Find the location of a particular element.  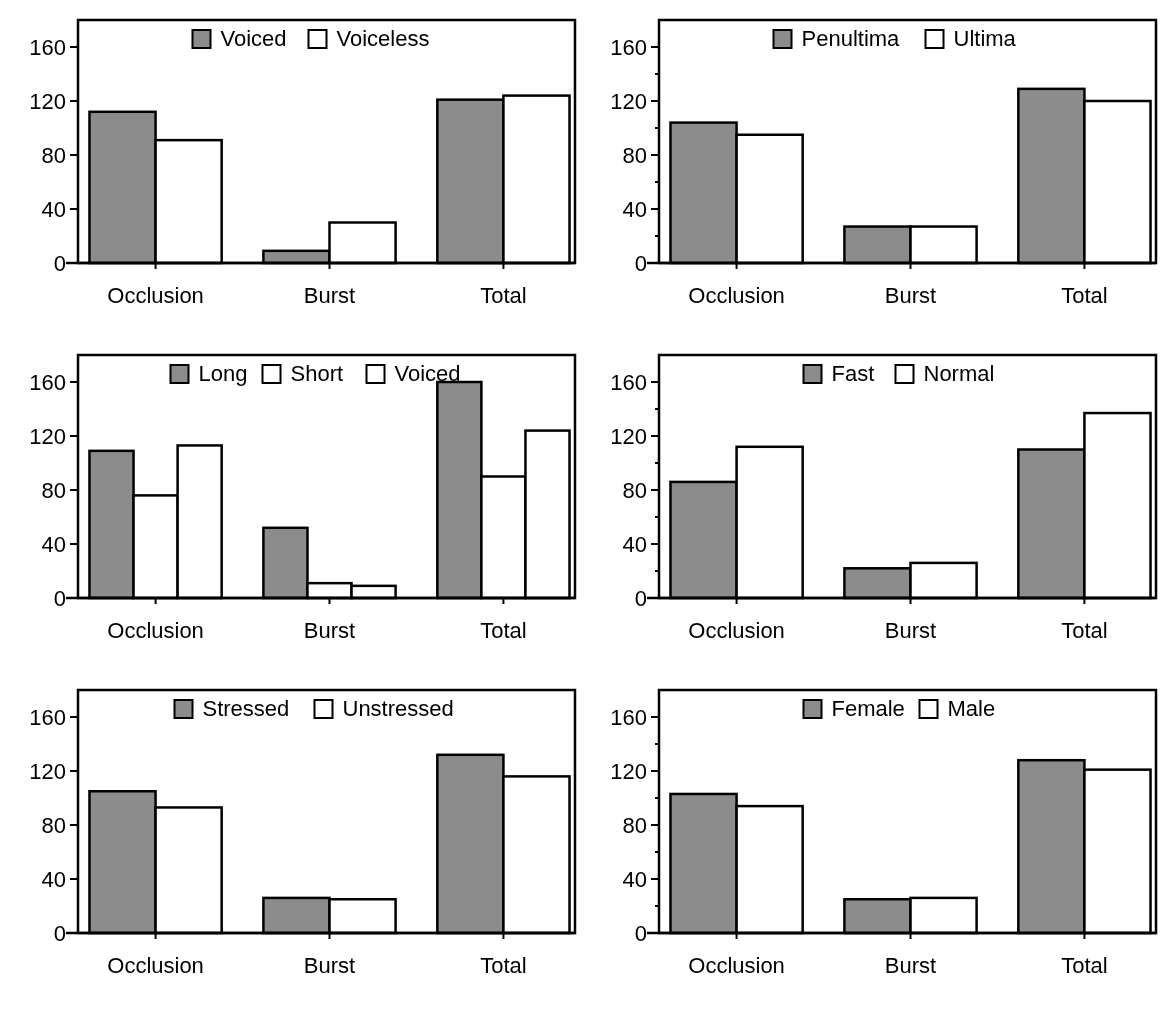

legend-label: Penultima is located at coordinates (851, 38).